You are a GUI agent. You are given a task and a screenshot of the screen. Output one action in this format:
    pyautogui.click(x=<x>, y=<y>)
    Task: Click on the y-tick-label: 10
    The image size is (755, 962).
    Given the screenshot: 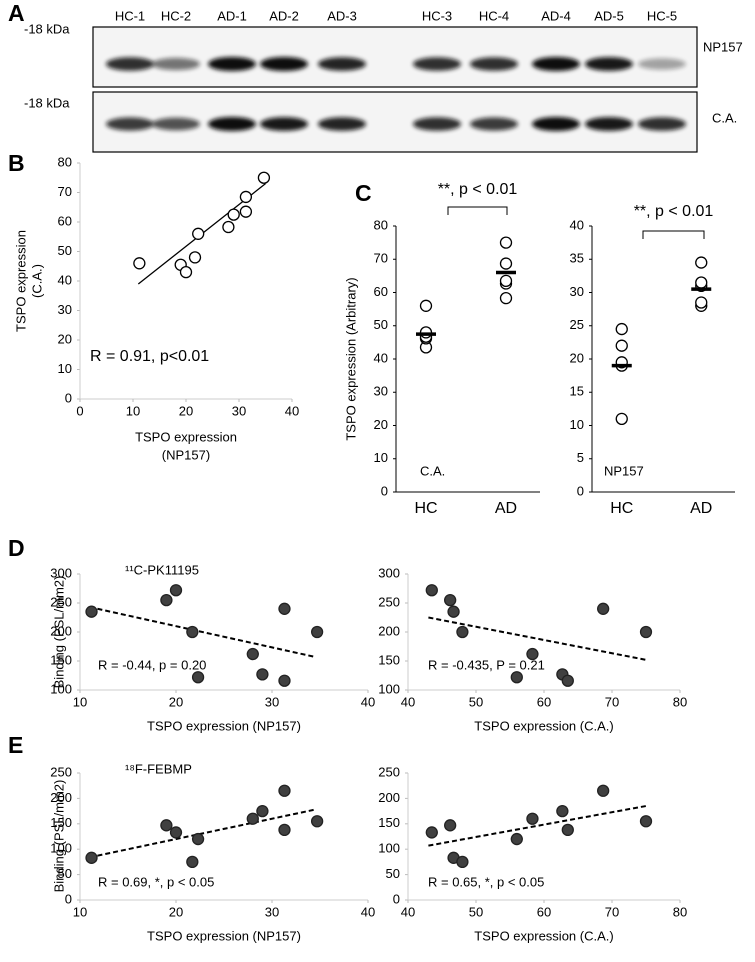 What is the action you would take?
    pyautogui.click(x=577, y=424)
    